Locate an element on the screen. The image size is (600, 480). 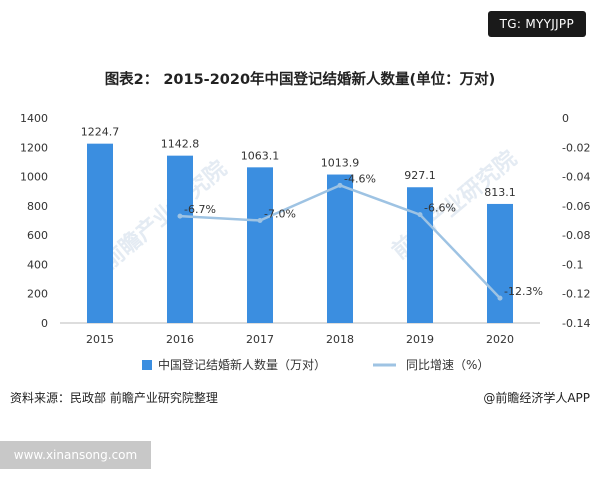
right-tick-label: -0.14 is located at coordinates (576, 323).